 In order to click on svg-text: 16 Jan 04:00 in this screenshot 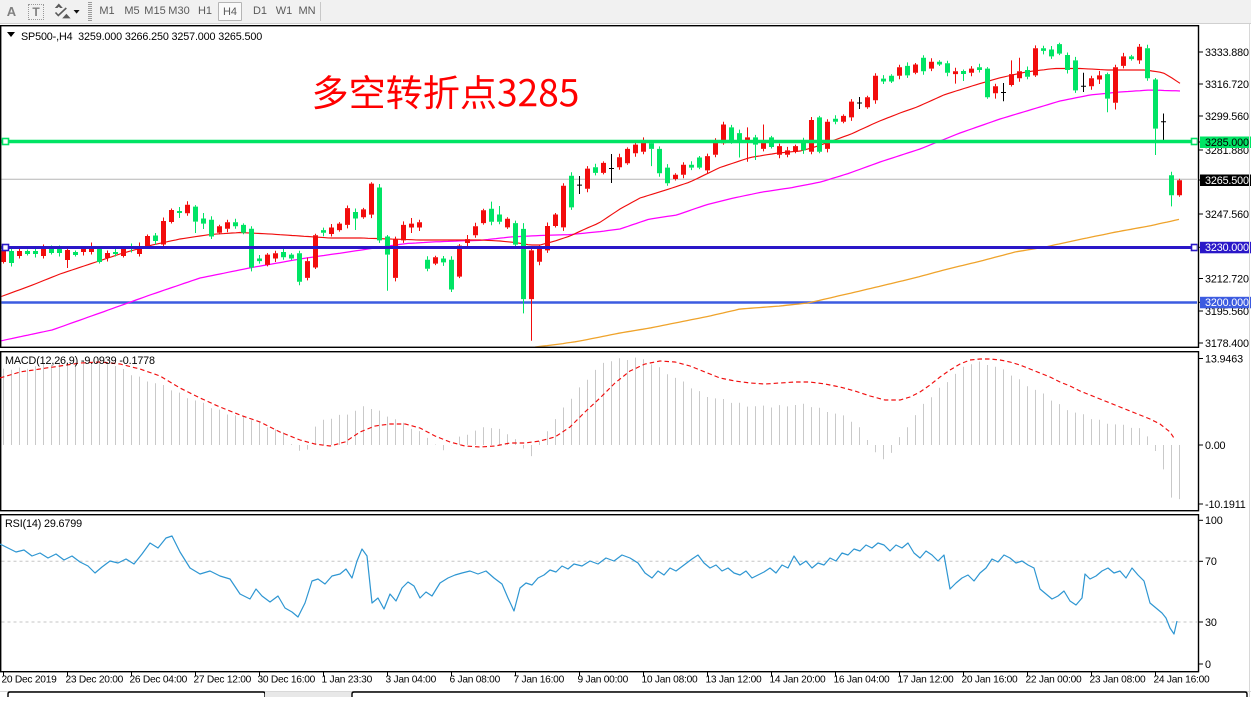, I will do `click(862, 680)`.